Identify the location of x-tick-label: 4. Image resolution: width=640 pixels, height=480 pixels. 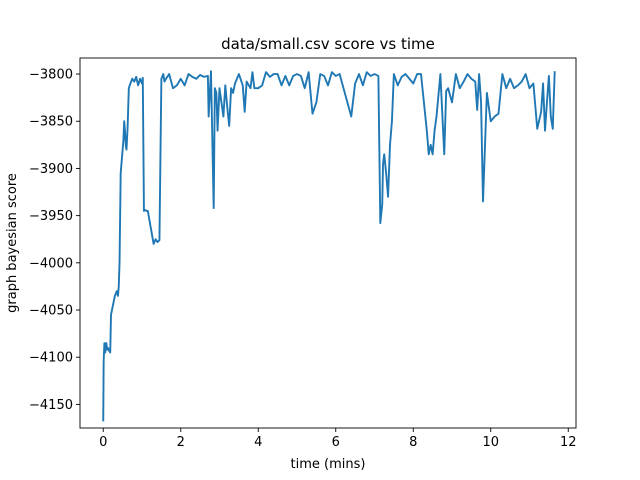
(258, 442).